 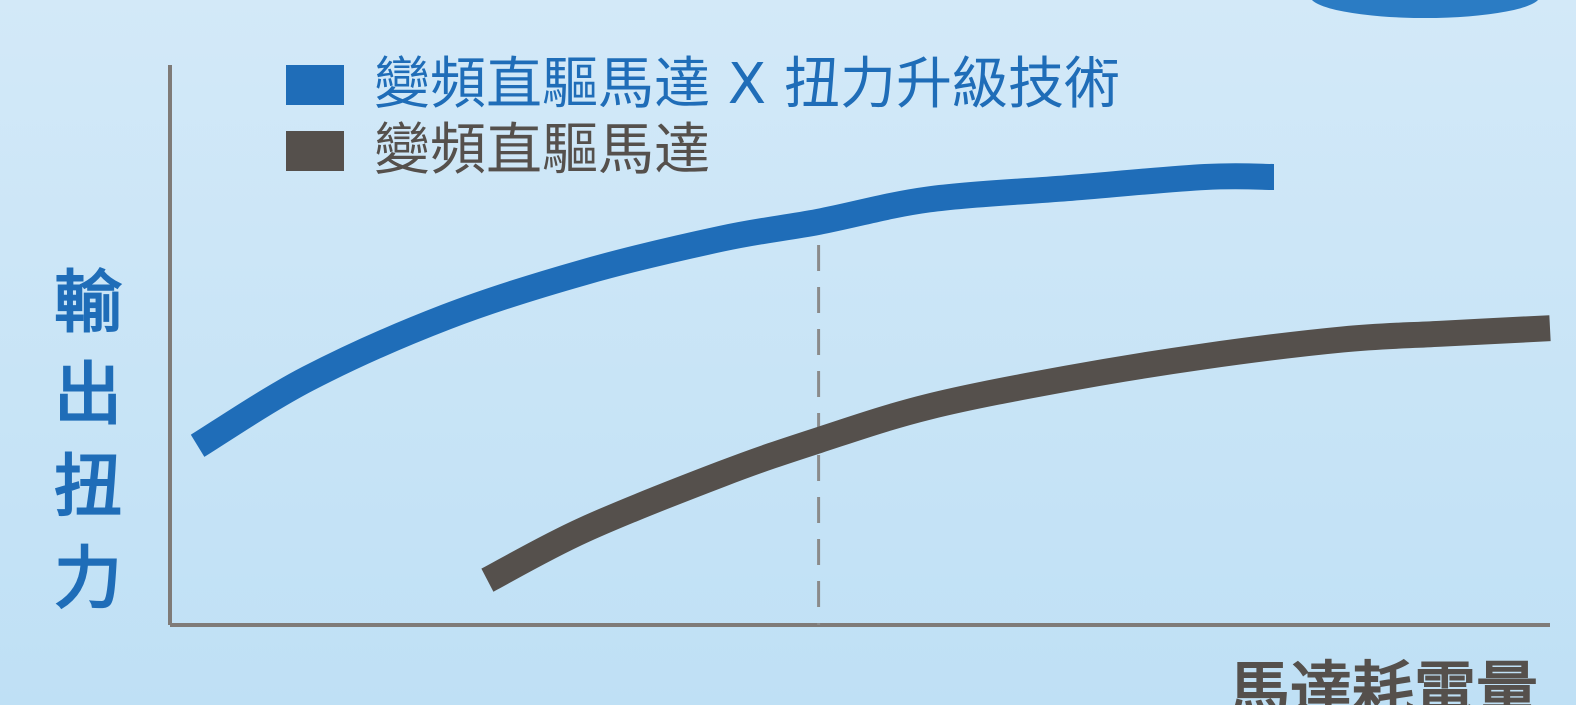 I want to click on chart-legend: 變頻直驅馬達 X 扭力升級技術 變頻直驅馬達, so click(x=703, y=118).